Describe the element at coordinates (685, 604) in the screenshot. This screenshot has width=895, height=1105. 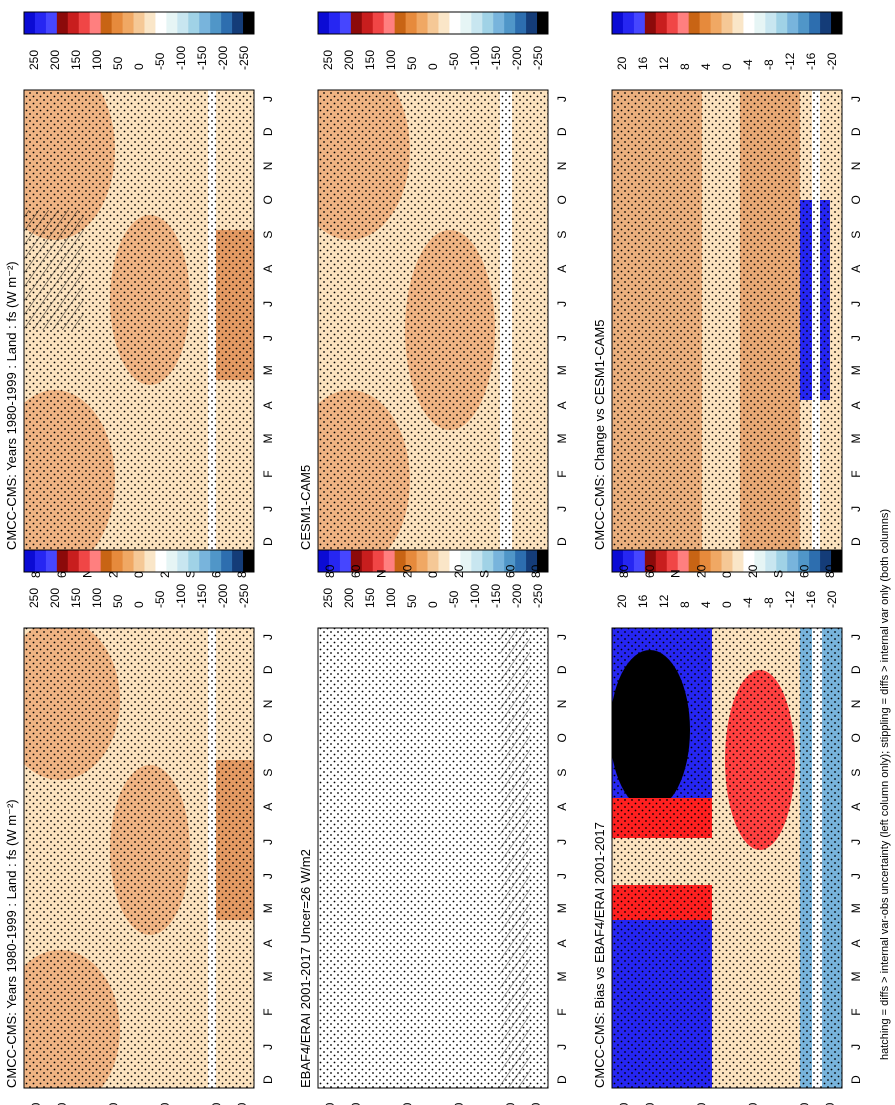
I see `panel-4-colorbar-label: 8` at that location.